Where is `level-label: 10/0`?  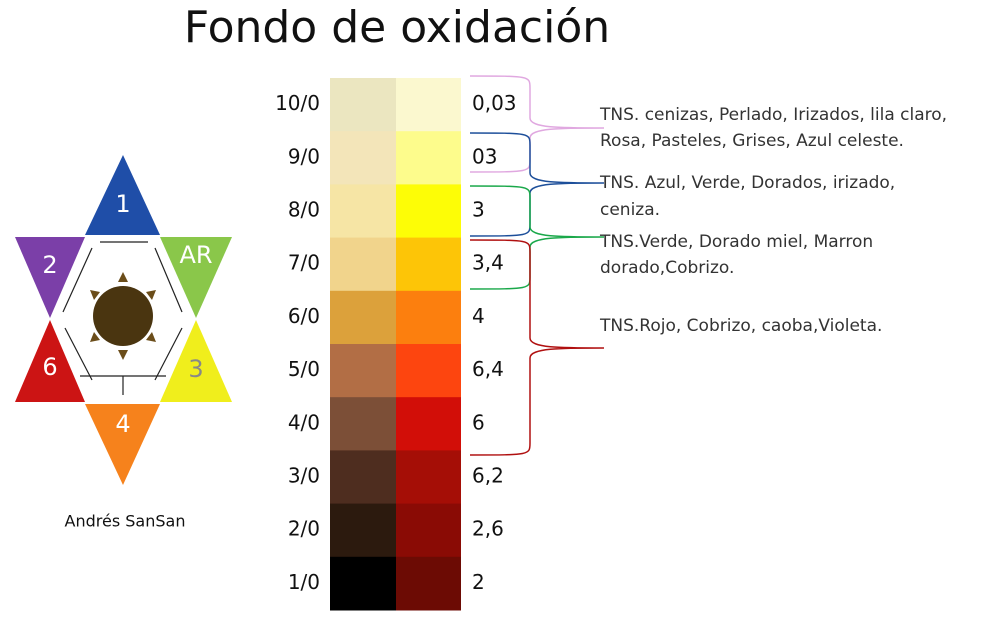
level-label: 10/0 is located at coordinates (297, 103).